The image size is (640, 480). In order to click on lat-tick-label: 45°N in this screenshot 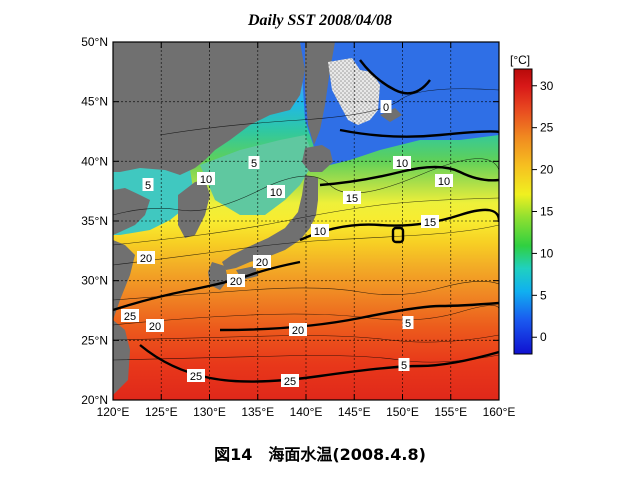, I will do `click(94, 102)`.